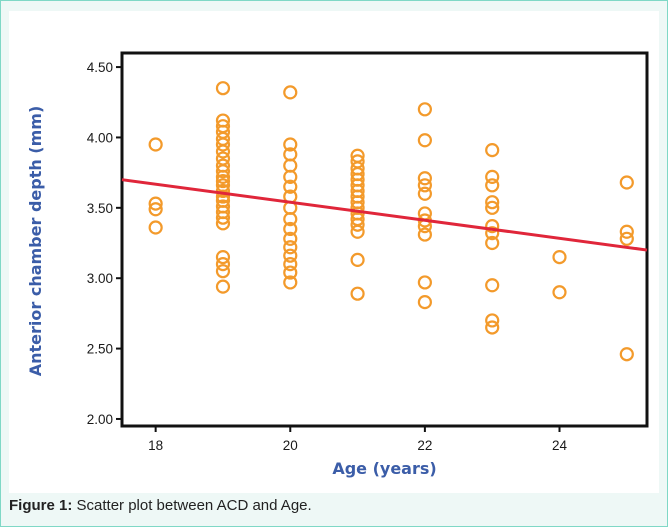 This screenshot has width=668, height=527. Describe the element at coordinates (384, 468) in the screenshot. I see `x-axis-title: Age (years)` at that location.